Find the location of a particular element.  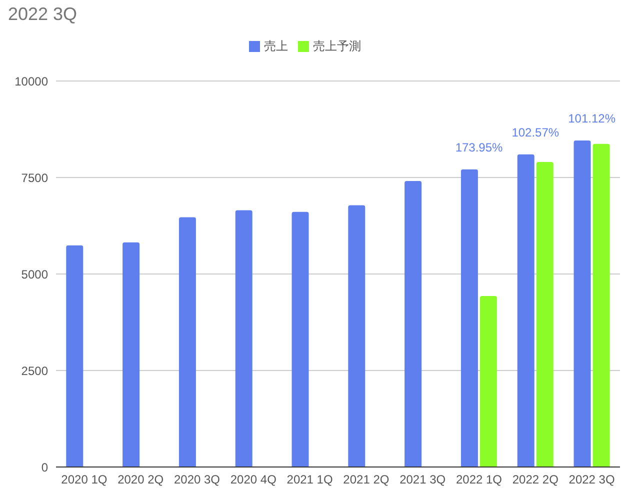

chart-title: 2022 3Q is located at coordinates (43, 14).